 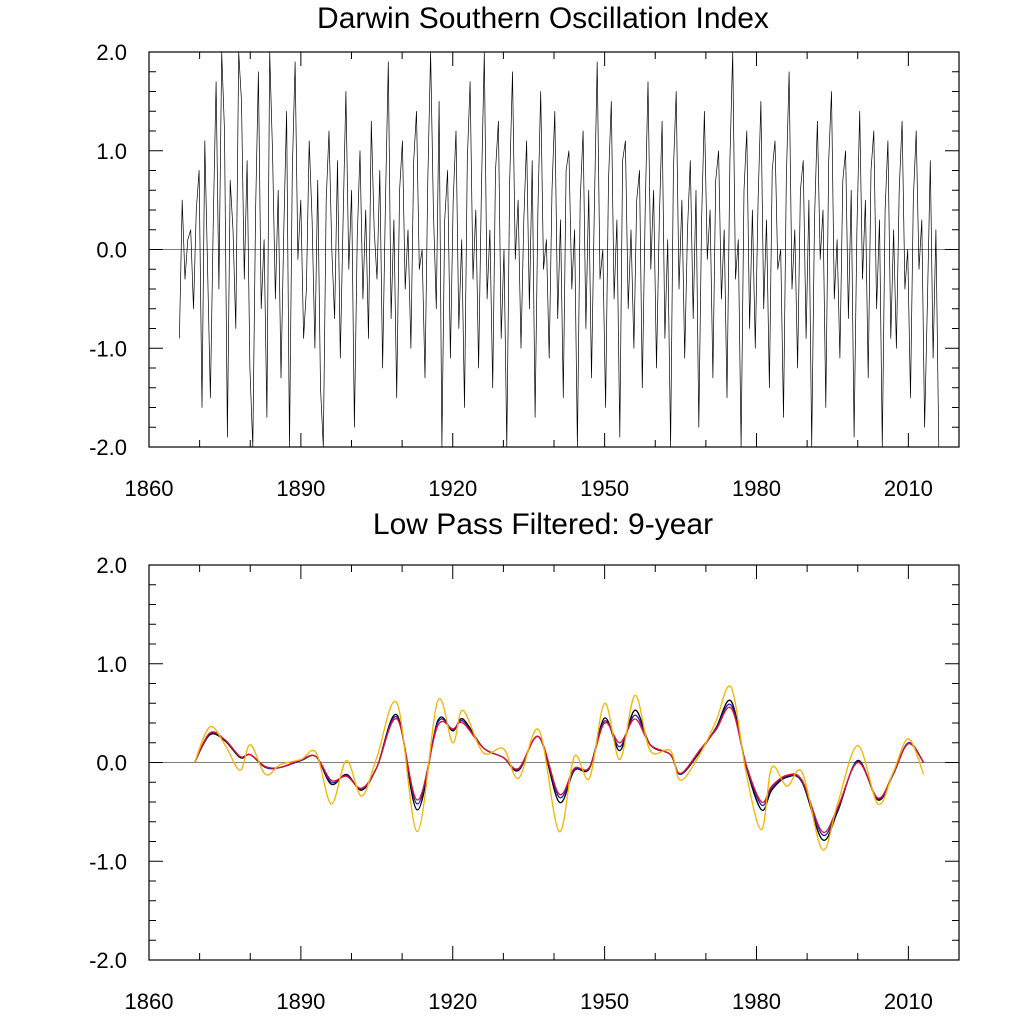 I want to click on chart-title: Low Pass Filtered: 9-year, so click(x=543, y=524).